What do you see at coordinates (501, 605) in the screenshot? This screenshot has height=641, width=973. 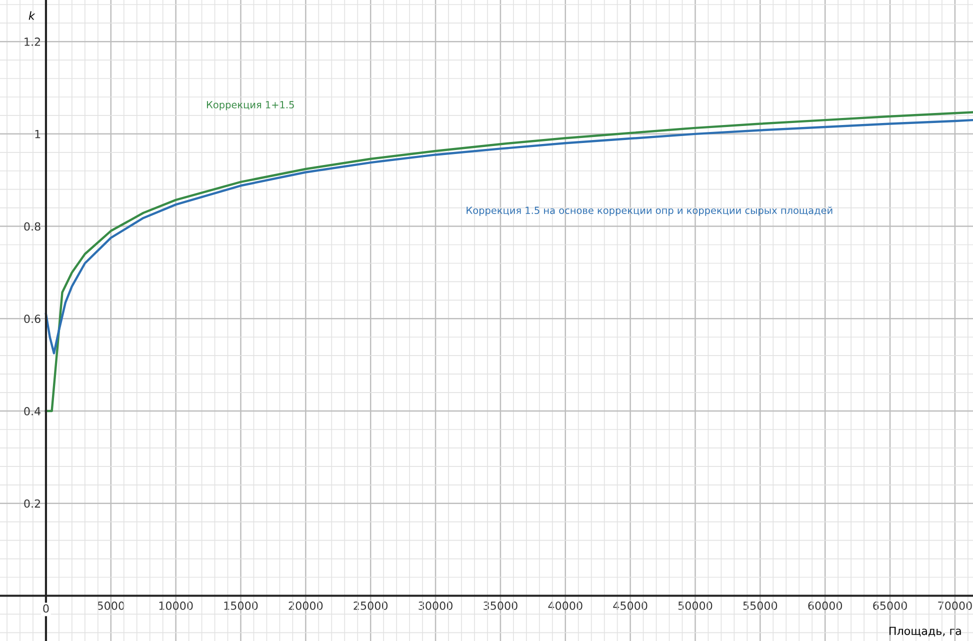 I see `x-tick-label: 35000` at bounding box center [501, 605].